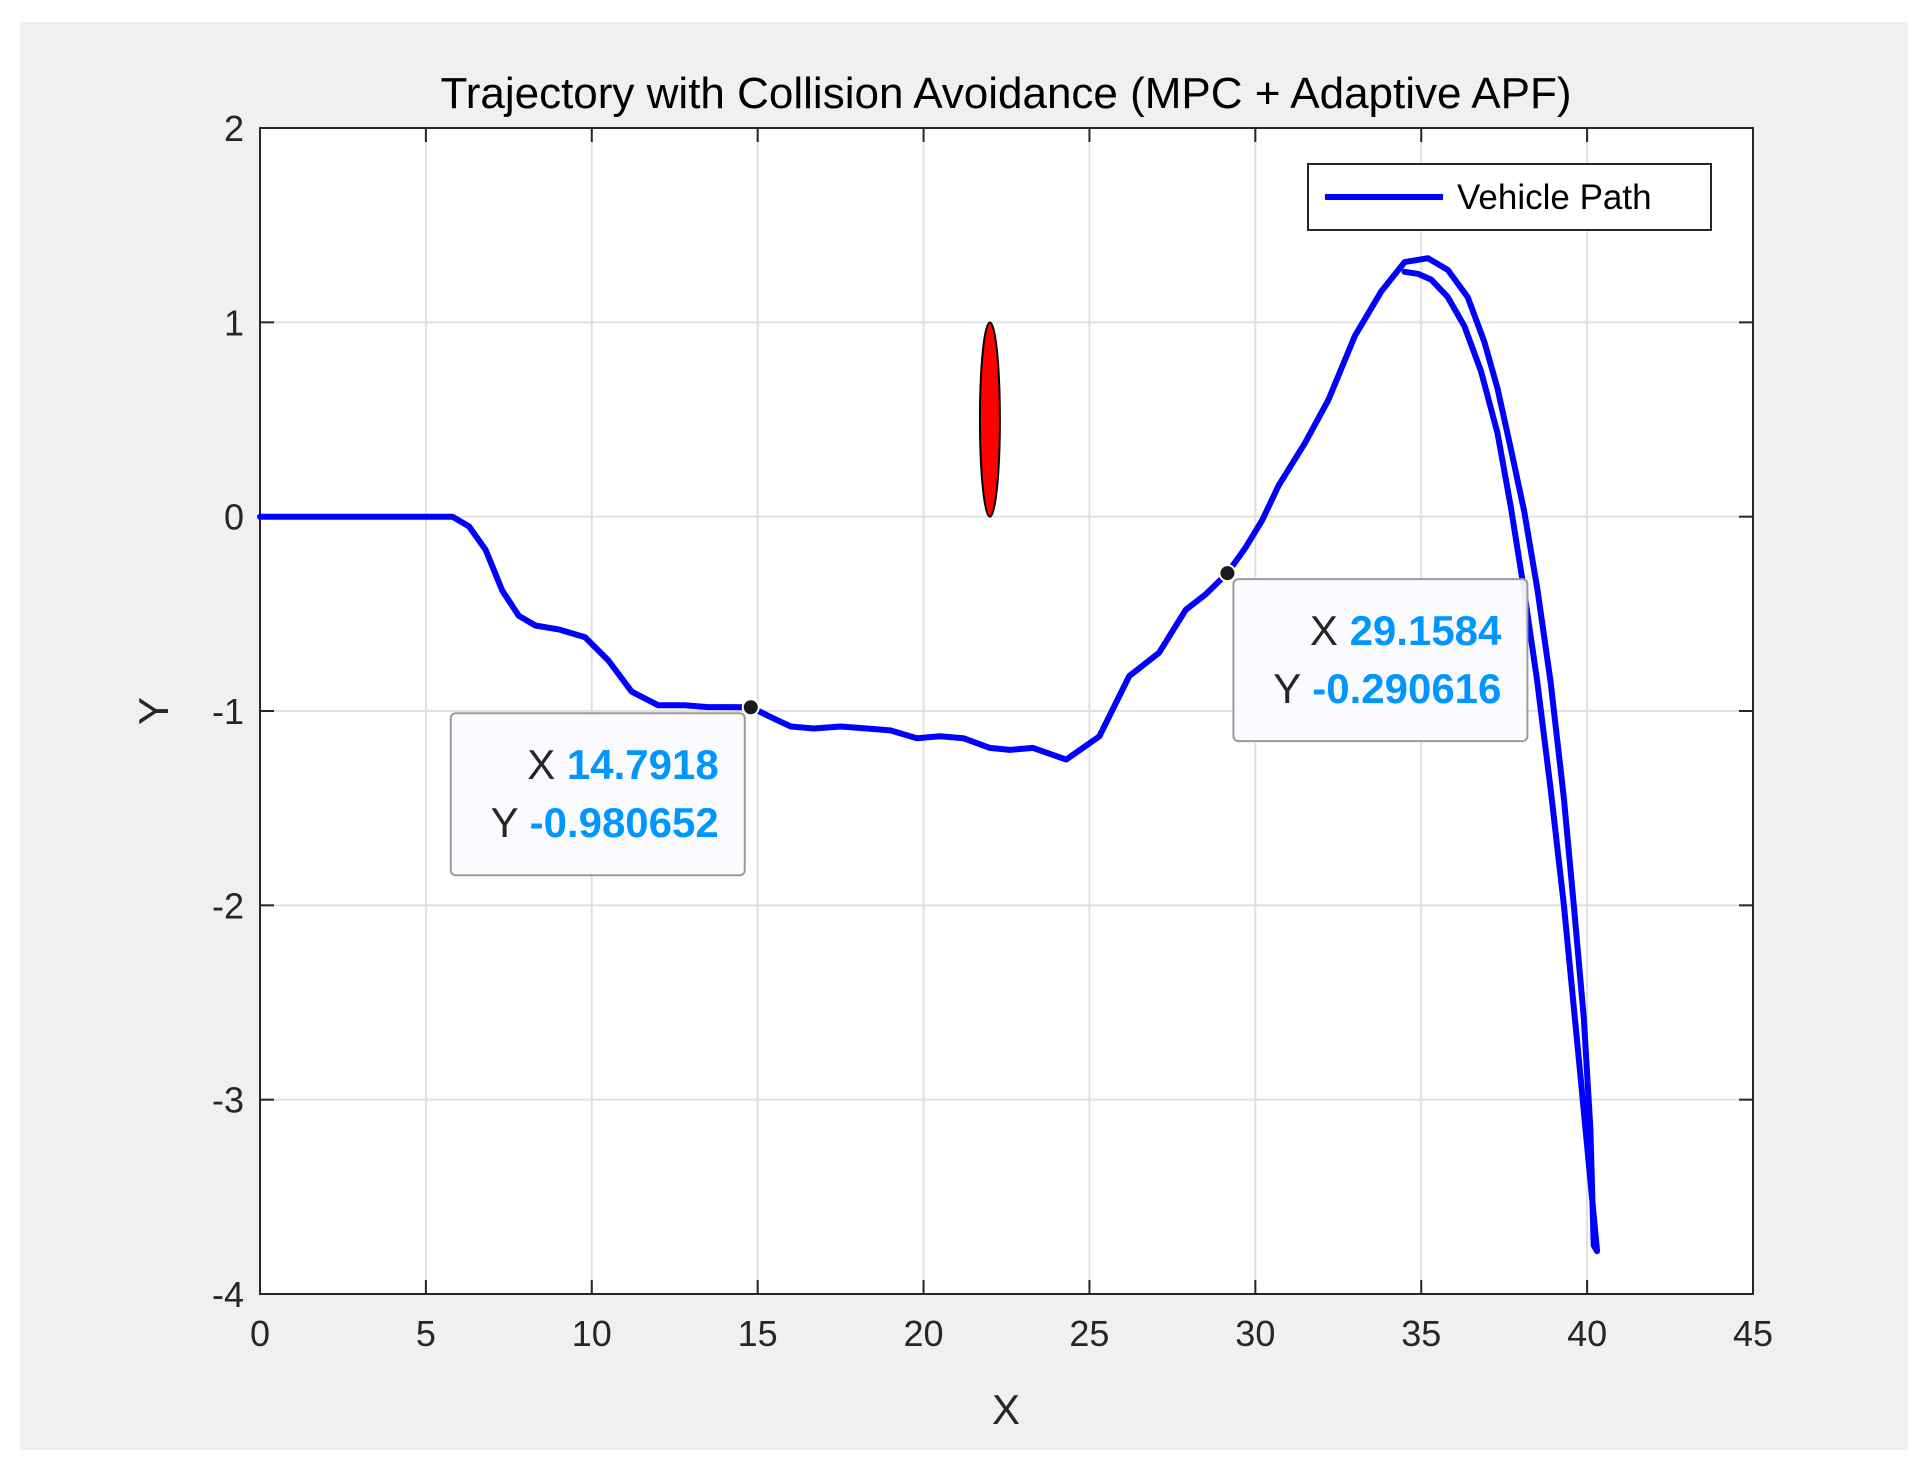 The width and height of the screenshot is (1928, 1476). I want to click on datatip-y-value: -0.290616, so click(1406, 688).